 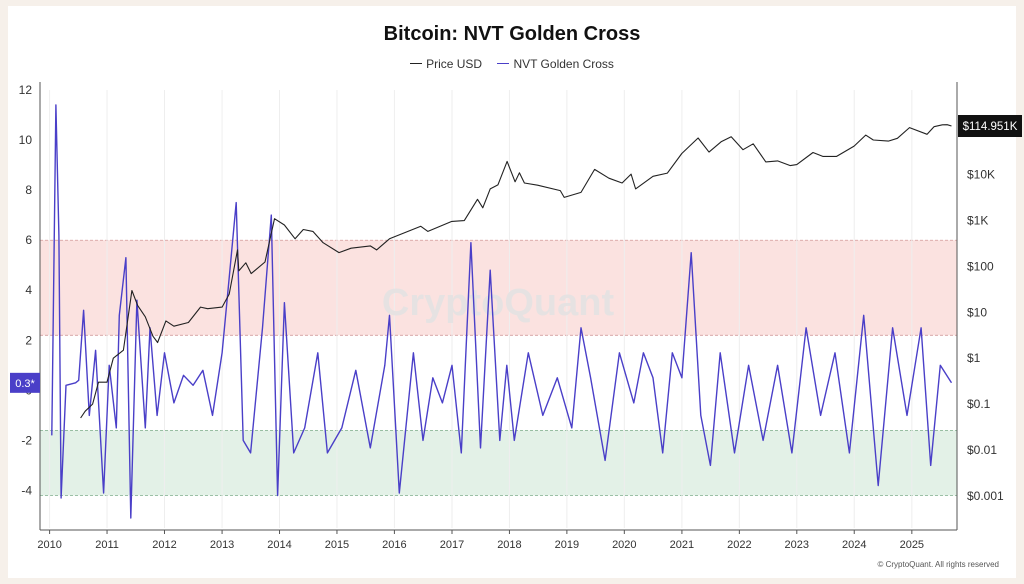 I want to click on legend-item-nvt: NVT Golden Cross, so click(x=555, y=64).